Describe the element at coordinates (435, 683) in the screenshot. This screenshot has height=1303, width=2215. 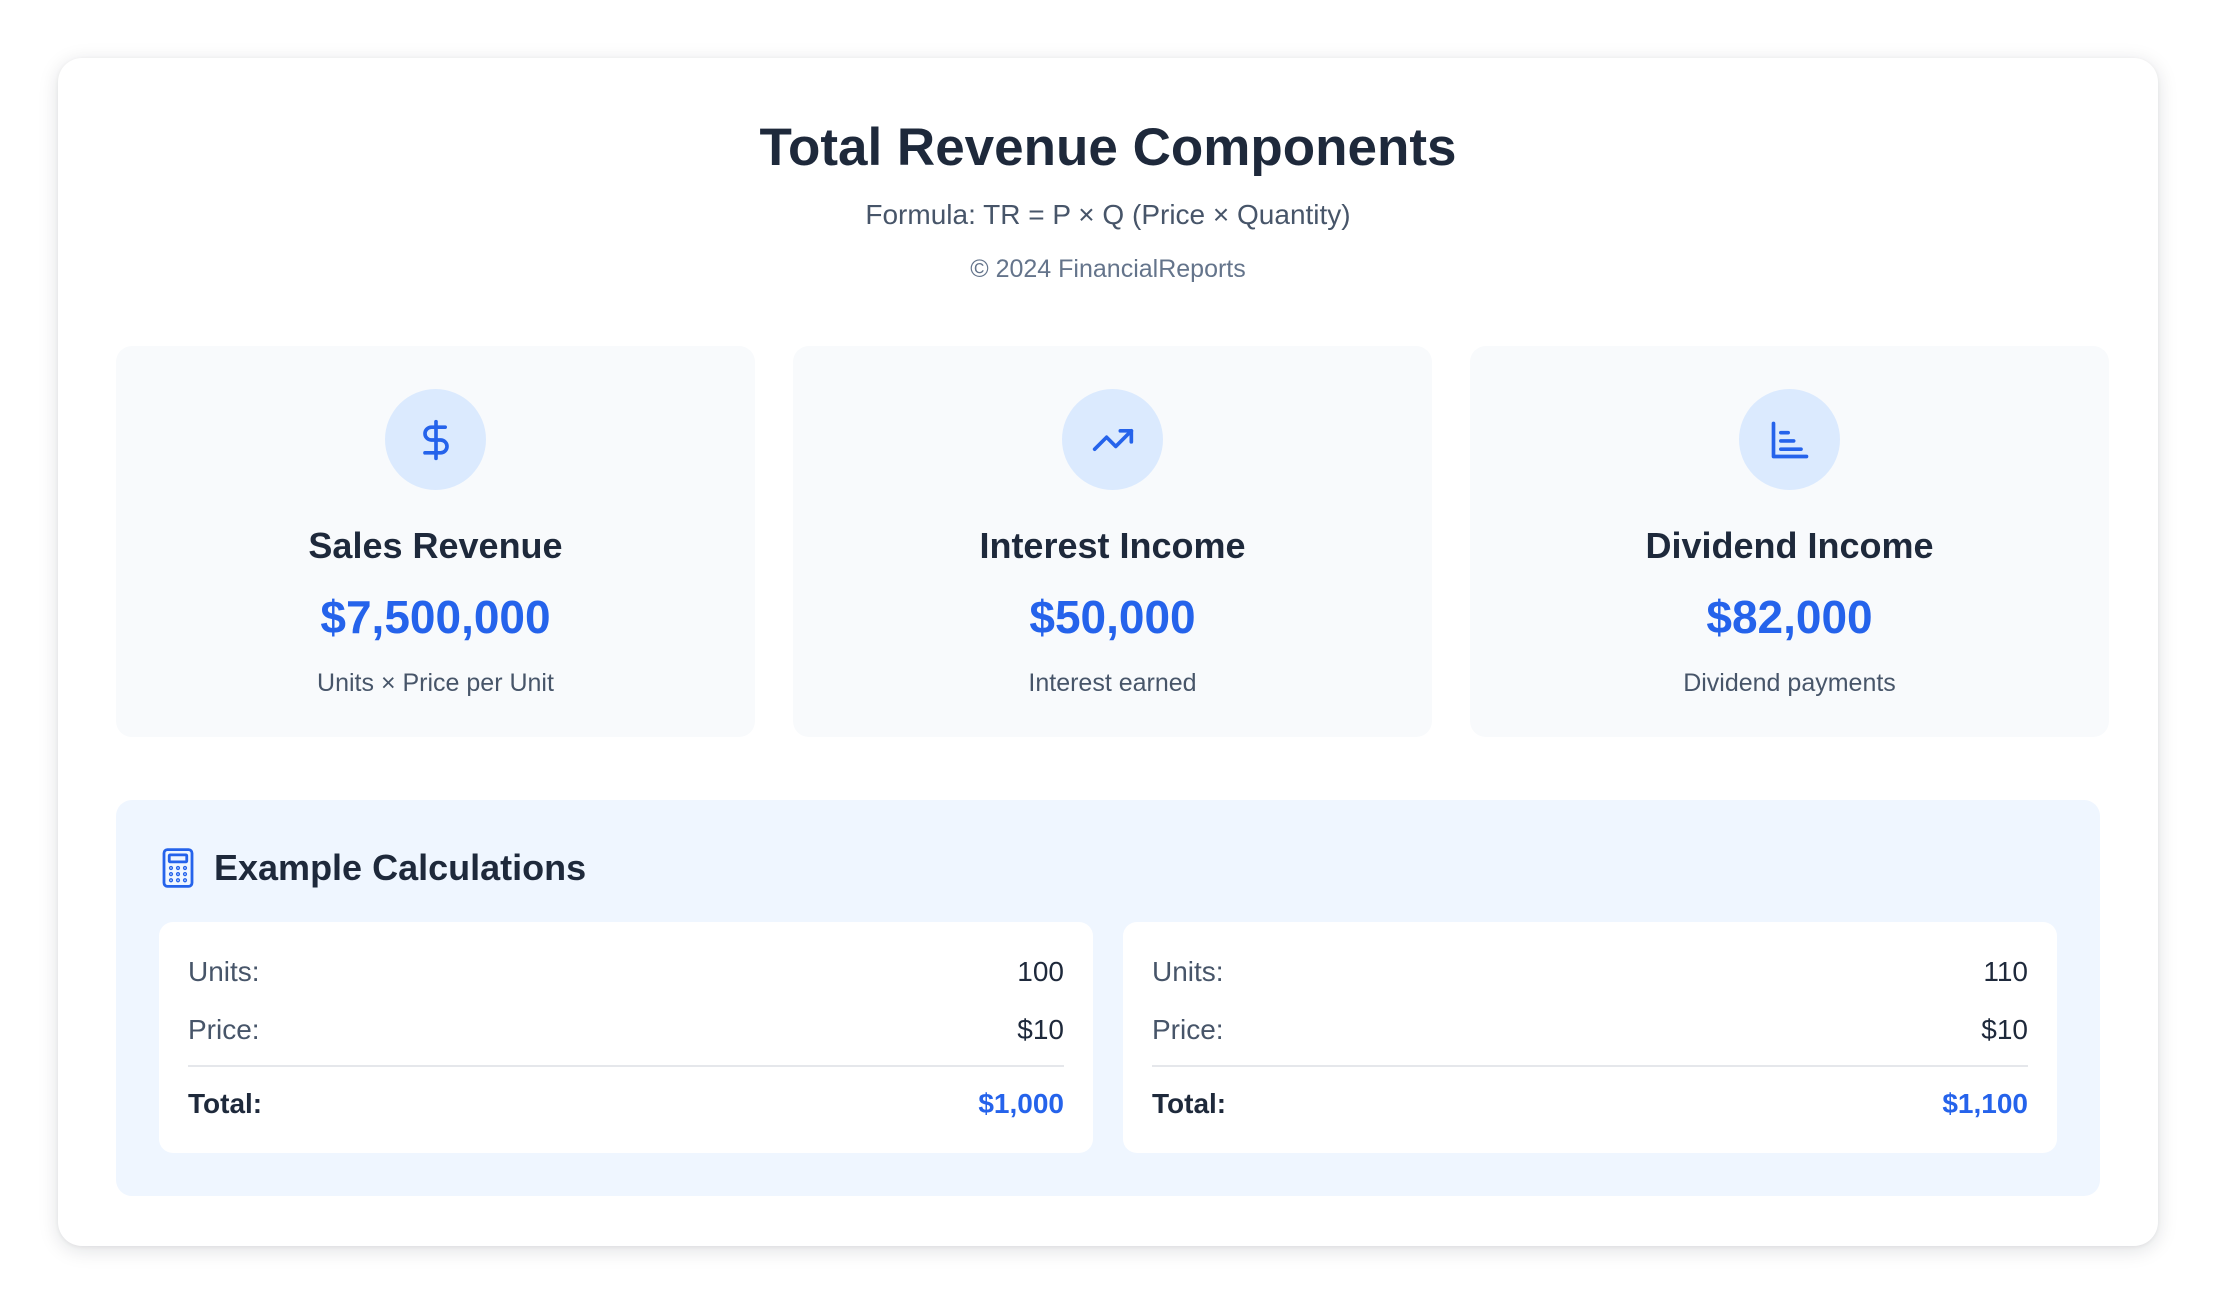
I see `metric-description: Units × Price per Unit` at that location.